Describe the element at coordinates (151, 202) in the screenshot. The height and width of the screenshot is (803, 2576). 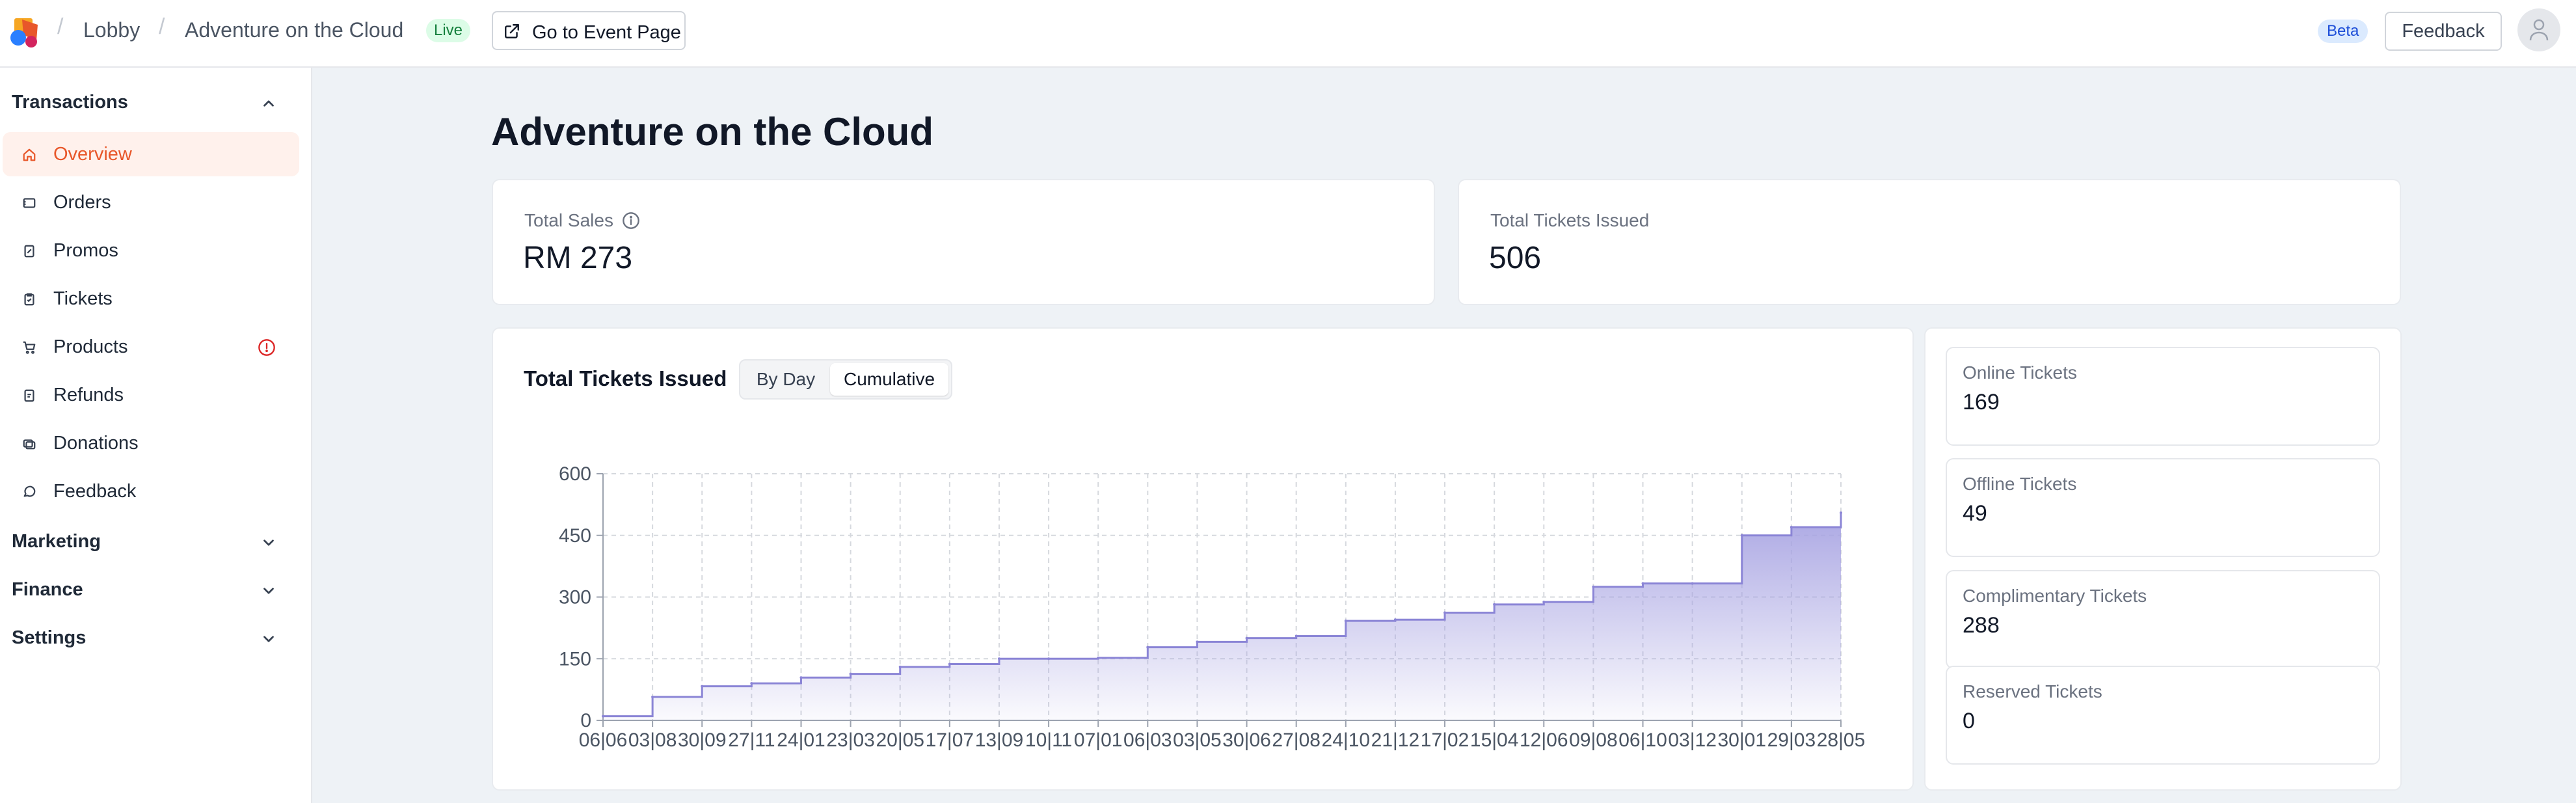
I see `sidebar-item-orders: Orders` at that location.